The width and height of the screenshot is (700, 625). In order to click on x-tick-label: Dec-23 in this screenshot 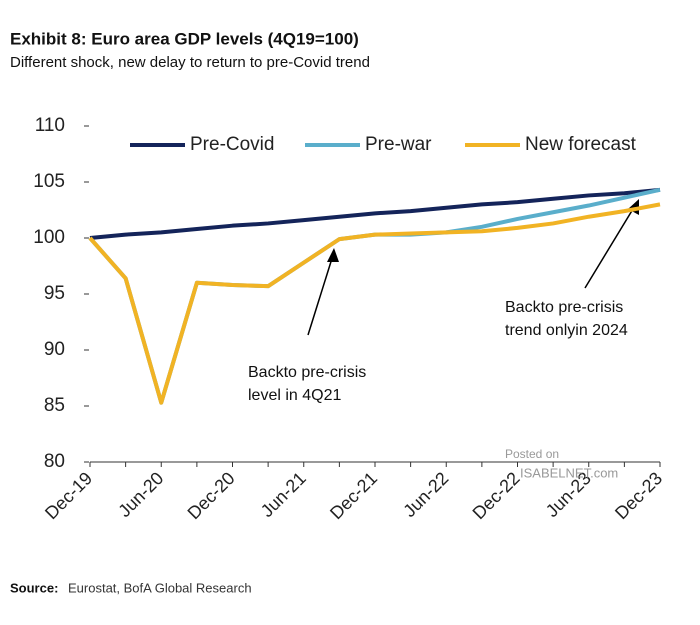, I will do `click(638, 495)`.